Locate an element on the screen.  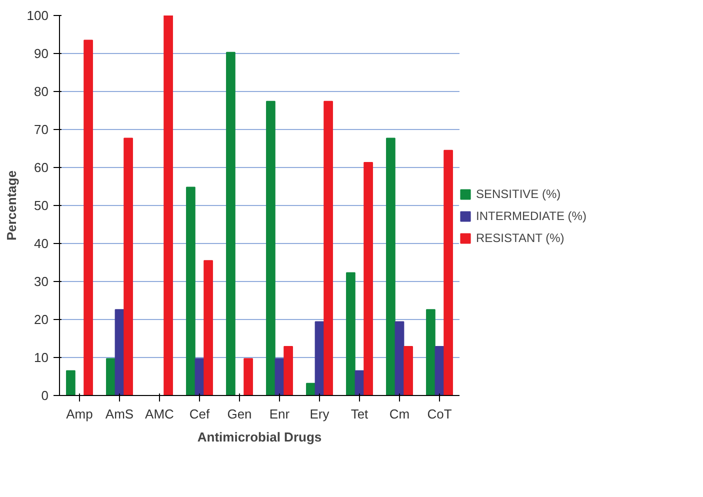
y-tick-label: 70 is located at coordinates (41, 129).